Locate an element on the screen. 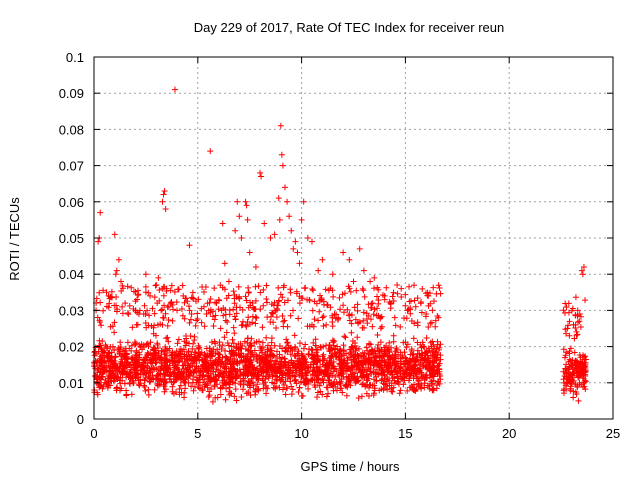 This screenshot has height=480, width=640. x-tick-label: 0 is located at coordinates (93, 433).